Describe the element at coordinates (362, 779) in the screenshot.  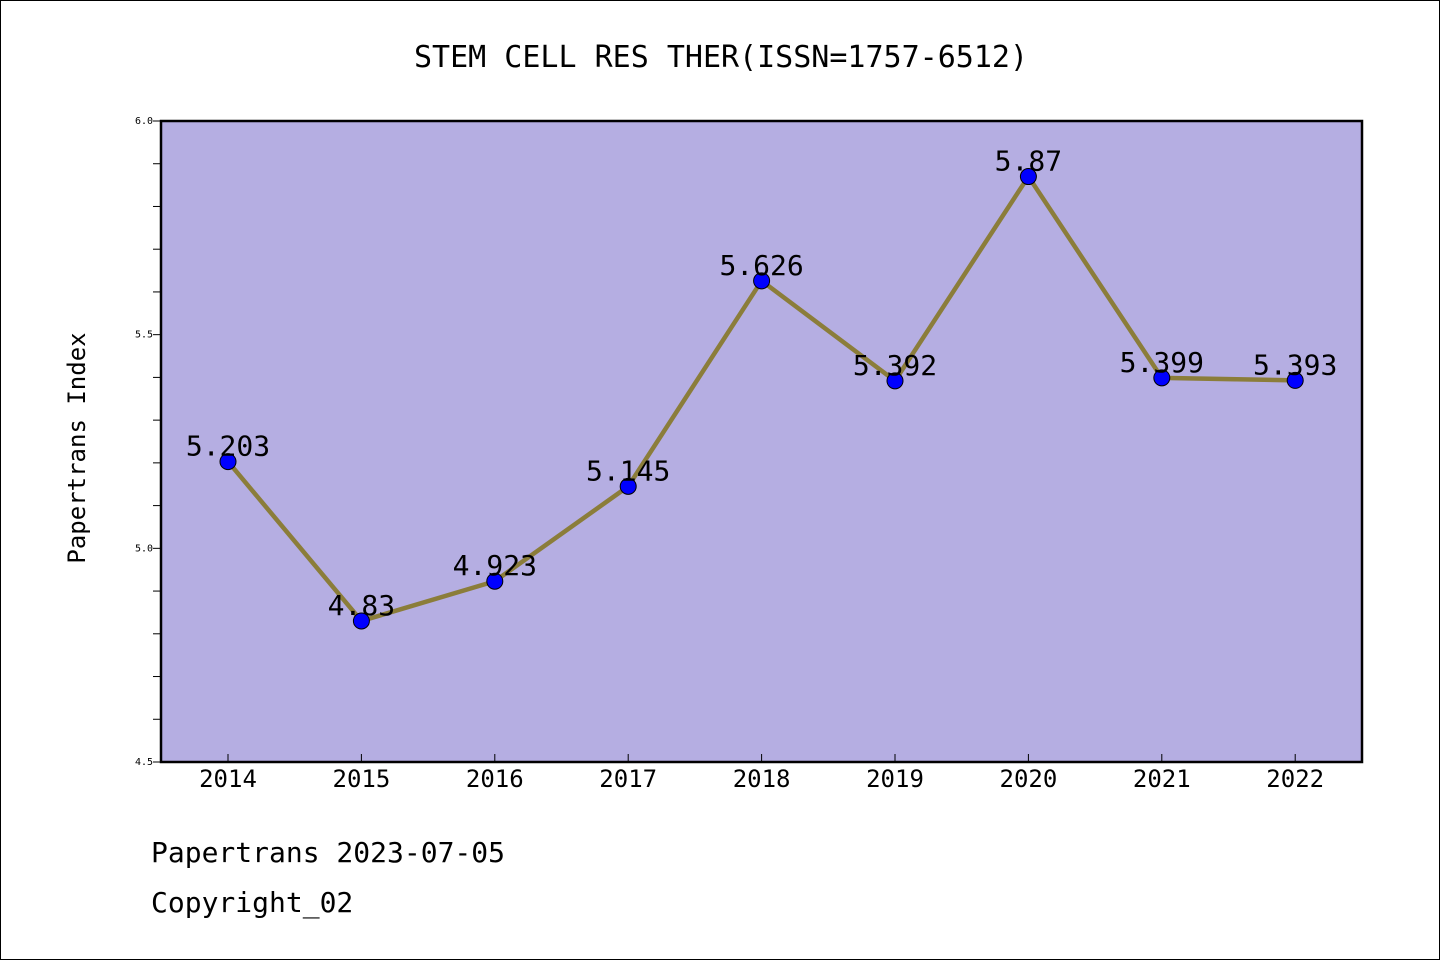
I see `x-tick-label: 2015` at that location.